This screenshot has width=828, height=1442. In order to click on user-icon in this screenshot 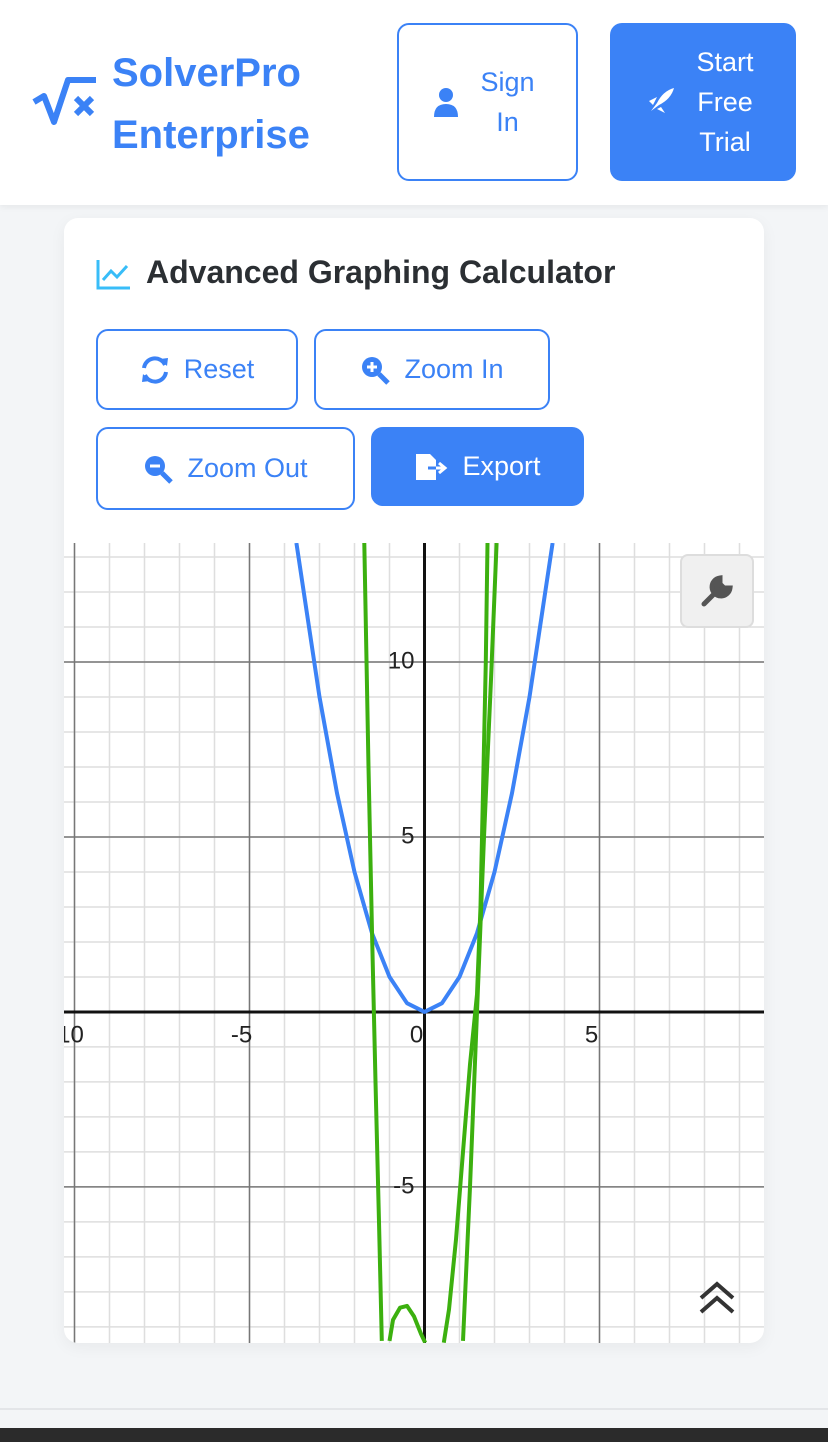, I will do `click(445, 102)`.